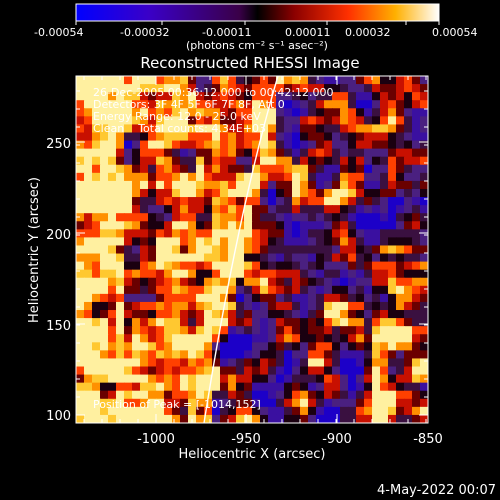  What do you see at coordinates (213, 92) in the screenshot?
I see `info-time: 26-Dec-2005 00:36:12.000 to 00:42:12.000` at bounding box center [213, 92].